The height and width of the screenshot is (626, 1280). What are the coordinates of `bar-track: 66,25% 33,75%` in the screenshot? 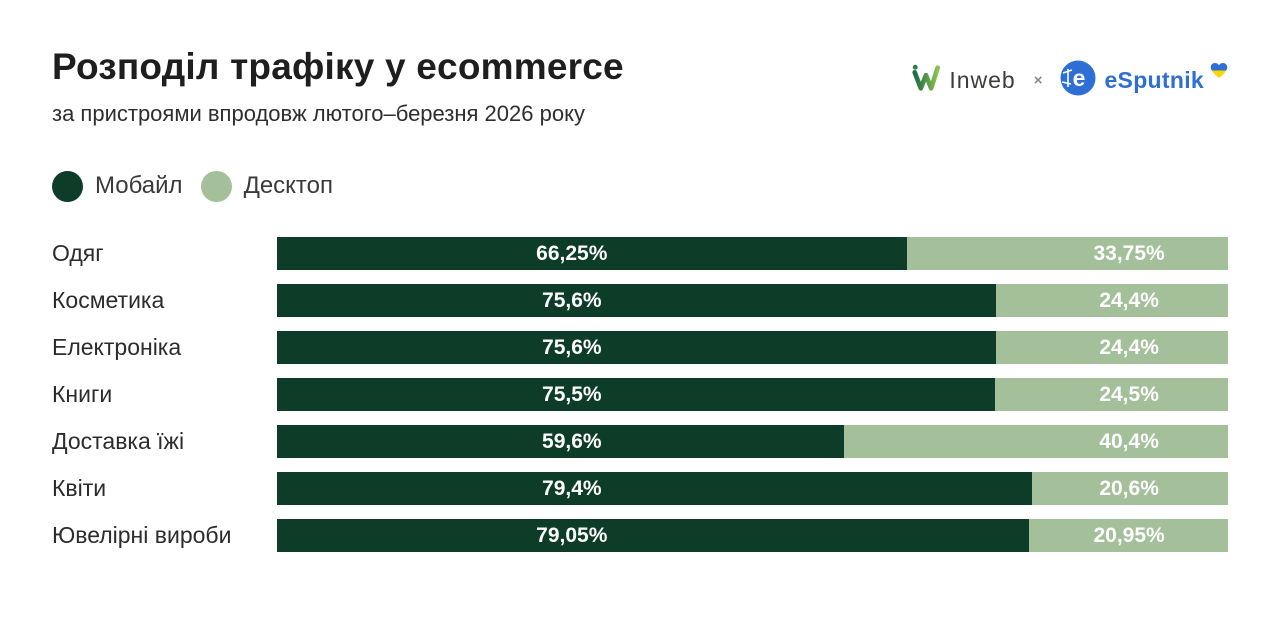 It's located at (752, 253).